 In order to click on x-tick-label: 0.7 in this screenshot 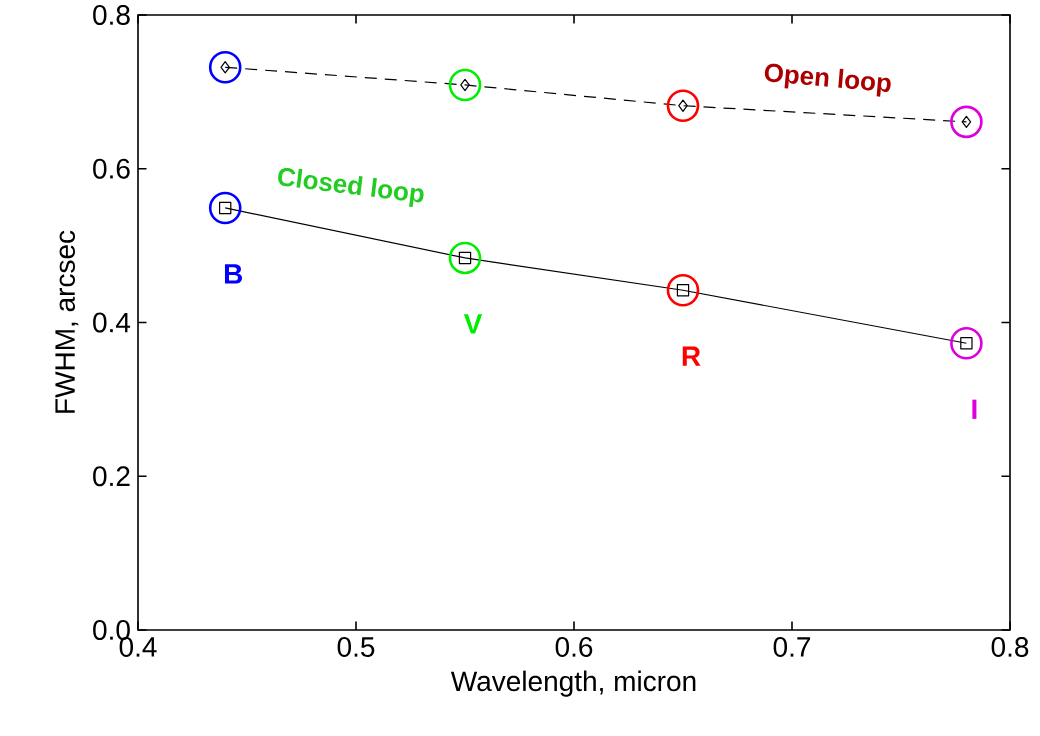, I will do `click(792, 647)`.